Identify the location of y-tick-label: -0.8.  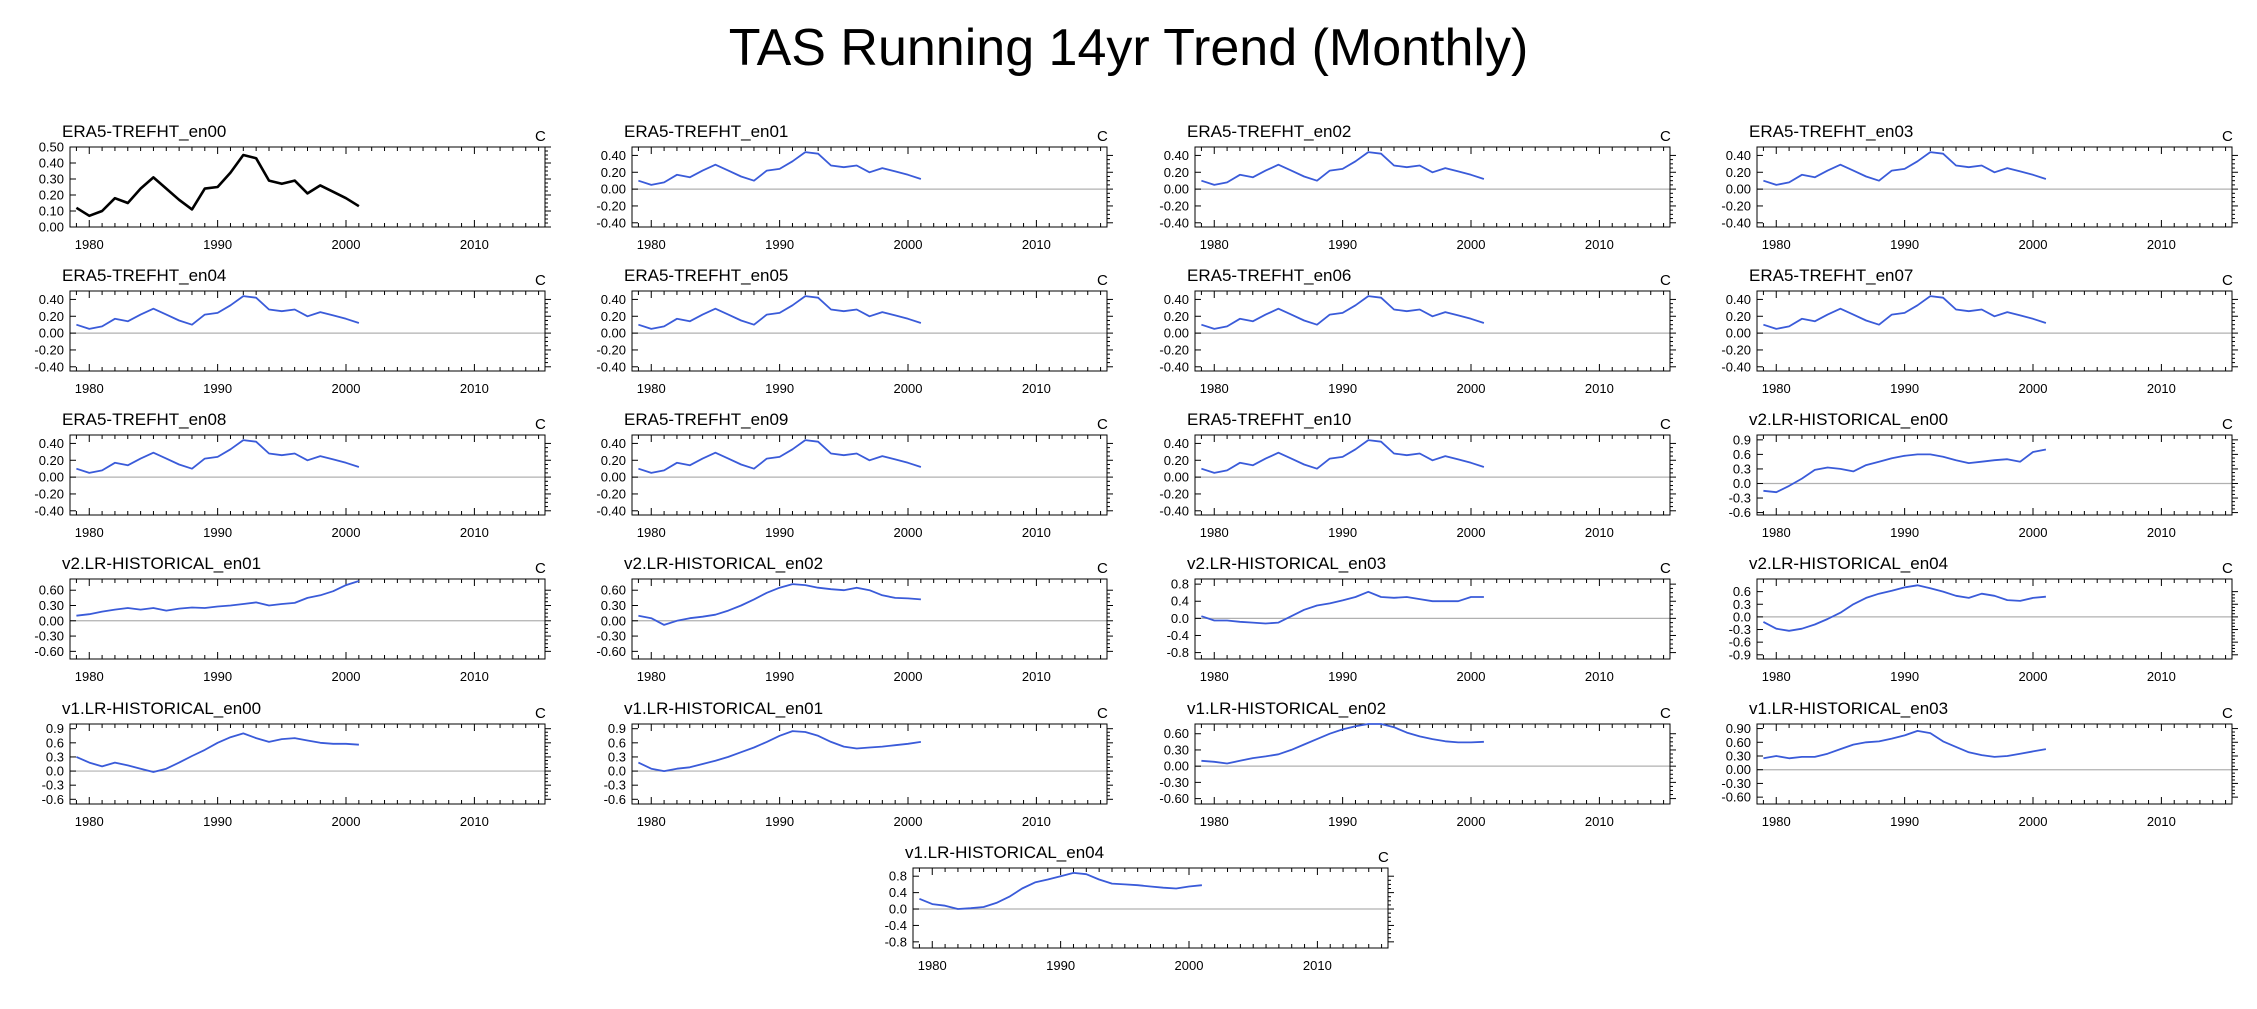
(1178, 652).